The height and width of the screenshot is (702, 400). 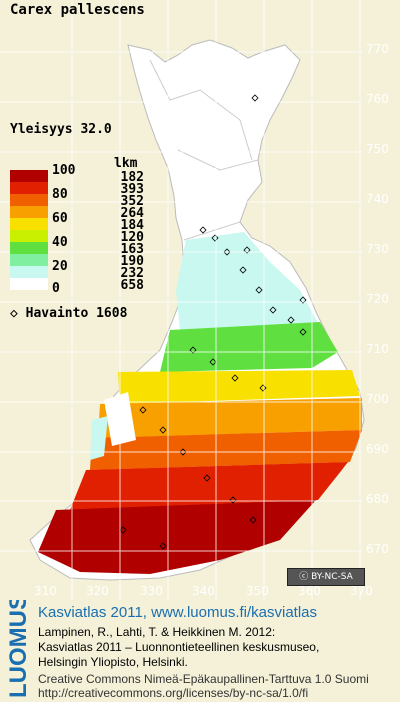 I want to click on species-title: Carex pallescens, so click(x=77, y=10).